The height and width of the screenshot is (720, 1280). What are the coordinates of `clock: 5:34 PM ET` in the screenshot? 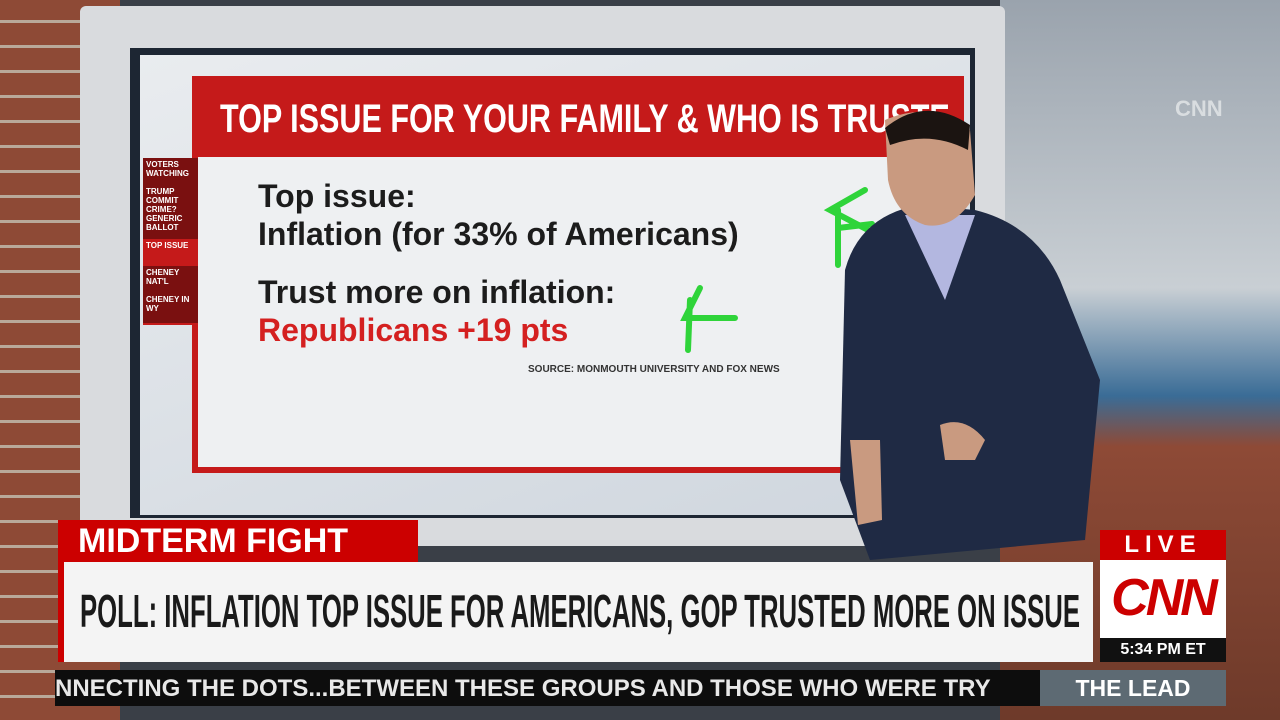 It's located at (1163, 650).